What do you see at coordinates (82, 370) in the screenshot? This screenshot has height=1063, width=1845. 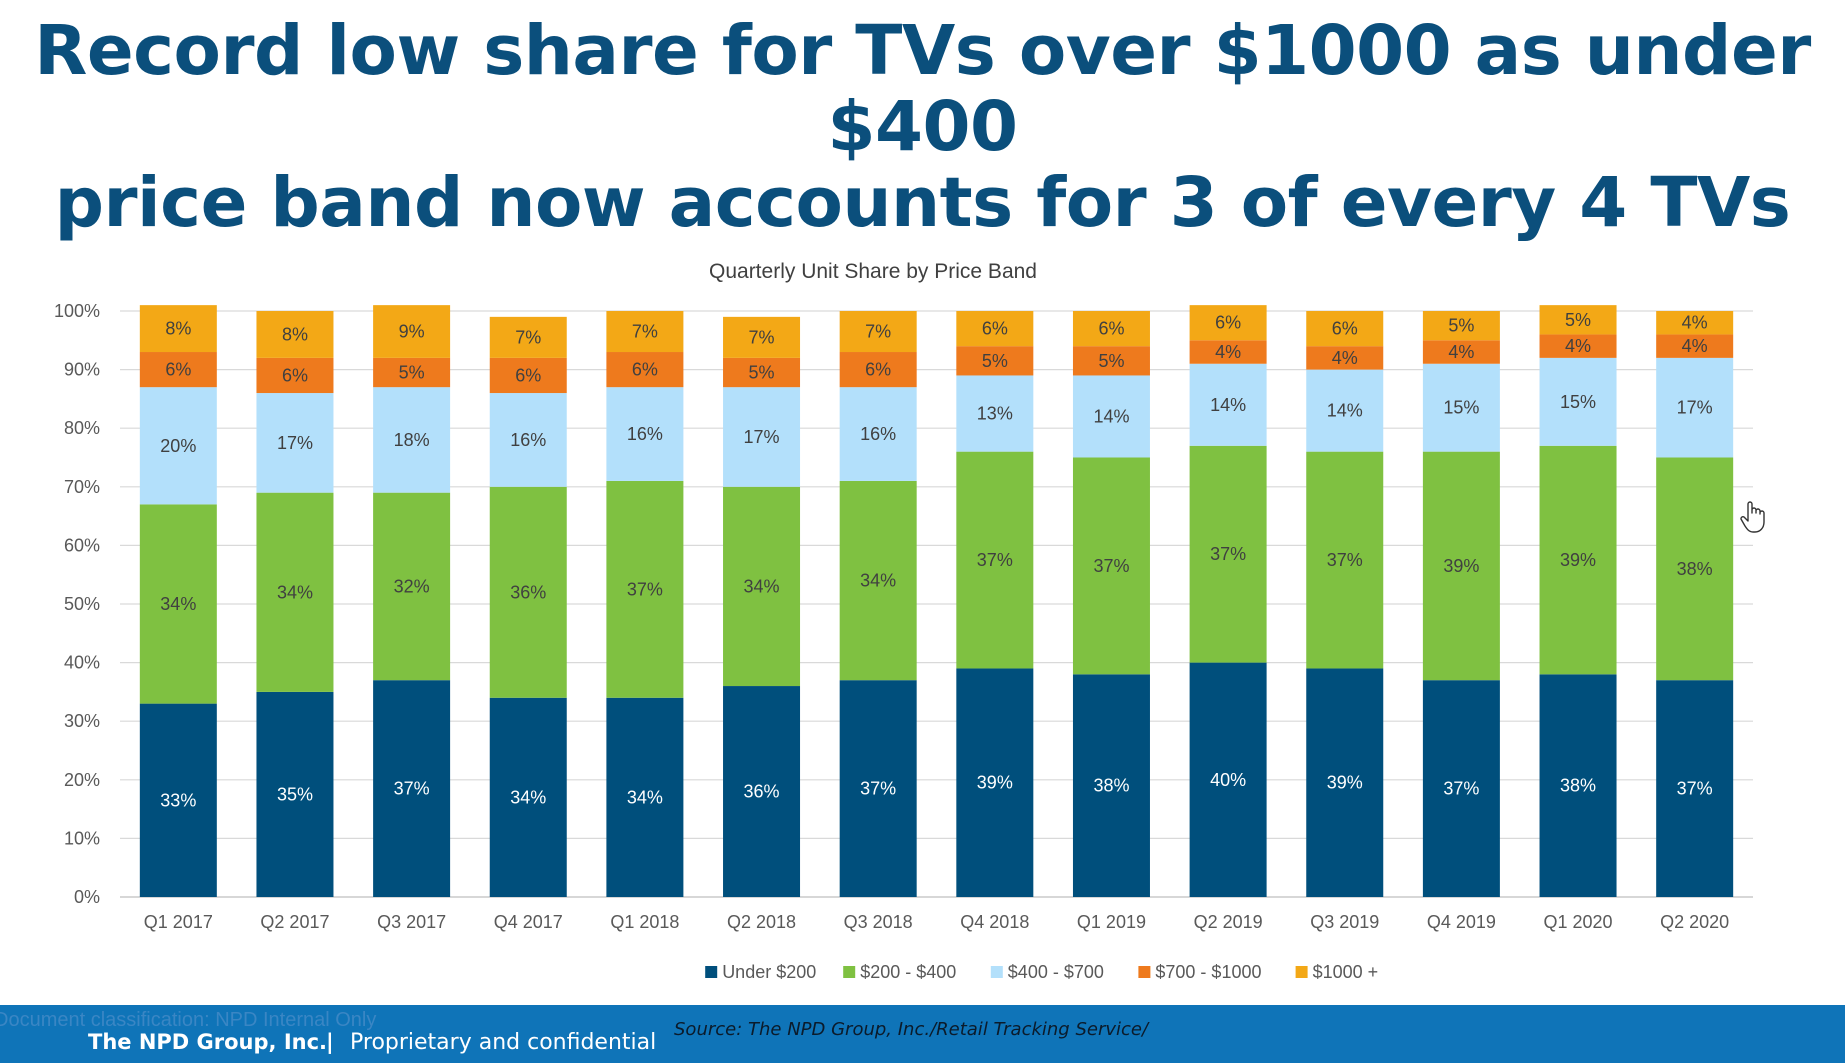 I see `y-tick-label: 90%` at bounding box center [82, 370].